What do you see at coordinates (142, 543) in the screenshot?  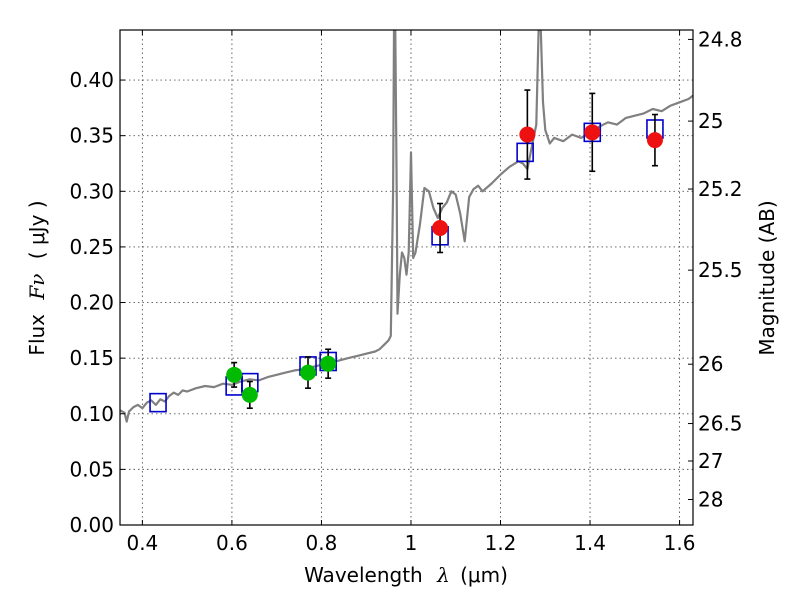 I see `x-tick-label: 0.4` at bounding box center [142, 543].